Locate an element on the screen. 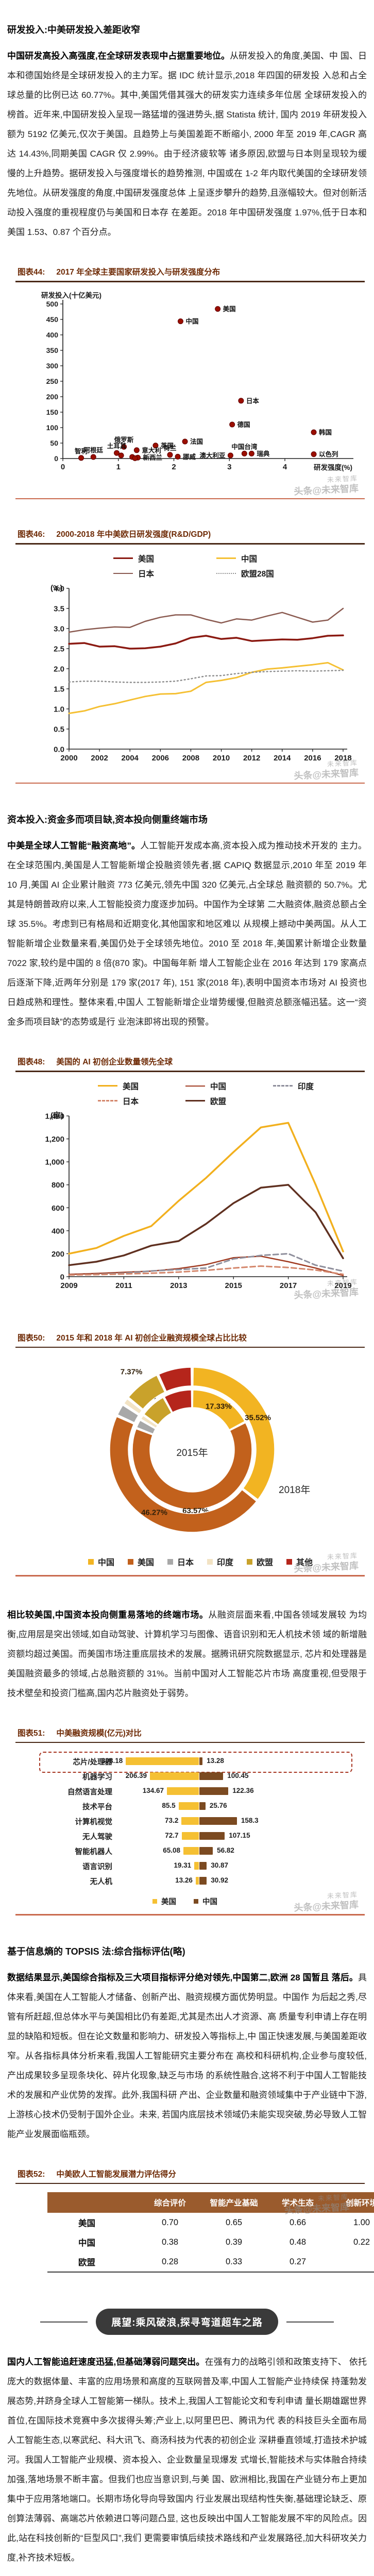 The image size is (374, 2576). tornado-row: 无人驾驶 72.7 107.15 is located at coordinates (166, 1836).